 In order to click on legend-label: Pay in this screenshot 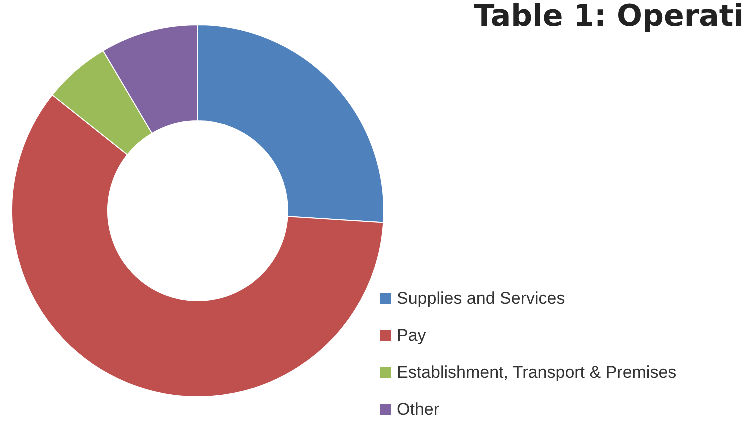, I will do `click(411, 336)`.